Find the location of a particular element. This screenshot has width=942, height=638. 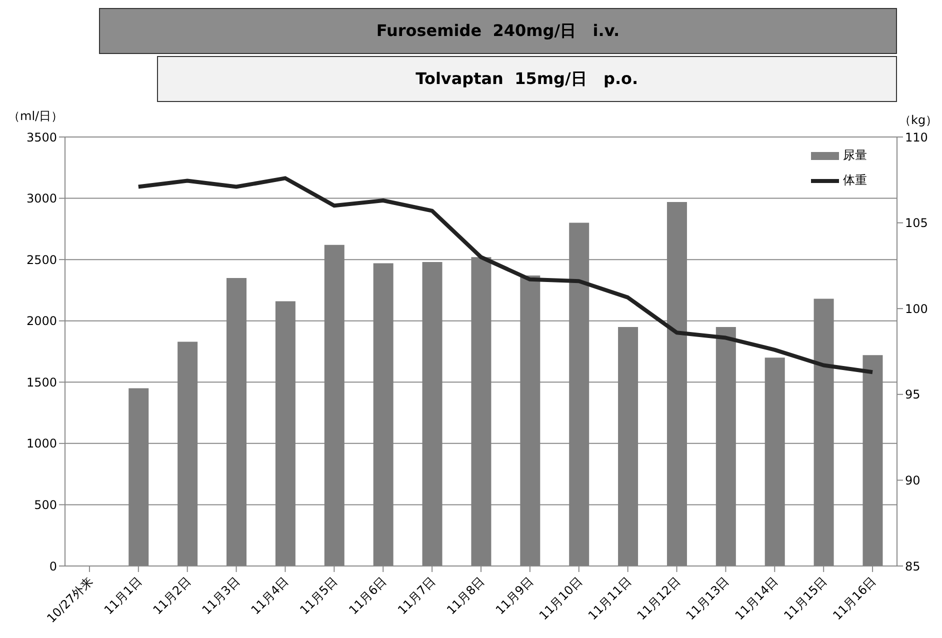

y-tick-label: 500 is located at coordinates (45, 505).